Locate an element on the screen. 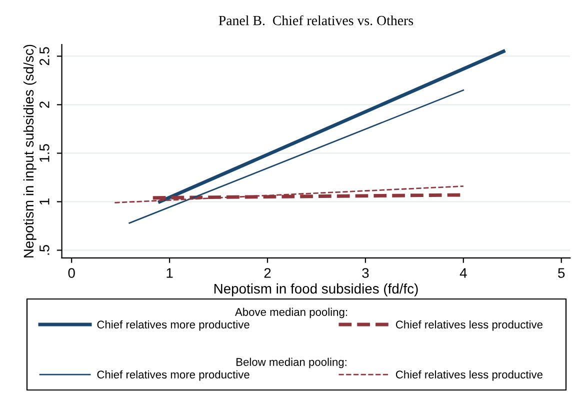  x-axis-title: Nepotism in food subsidies (fd/fc) is located at coordinates (316, 289).